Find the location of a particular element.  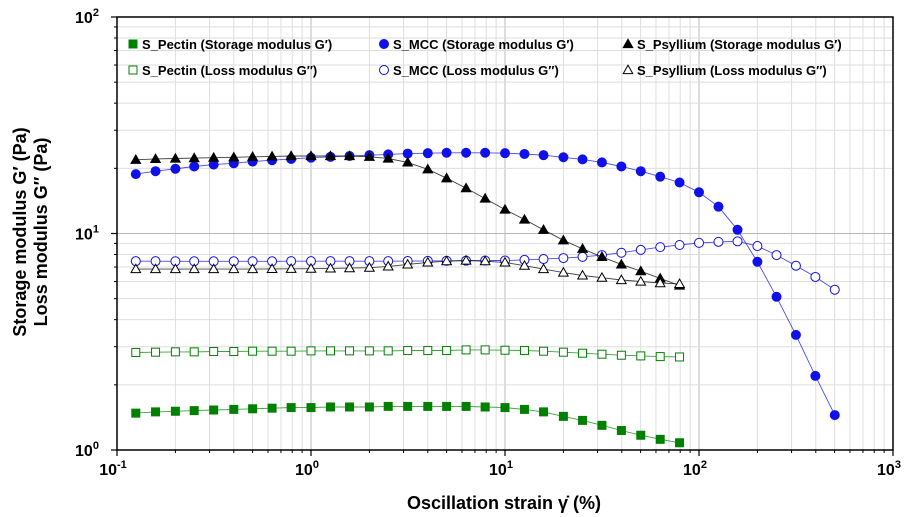

x-tick-label: 10⁰ is located at coordinates (307, 469).